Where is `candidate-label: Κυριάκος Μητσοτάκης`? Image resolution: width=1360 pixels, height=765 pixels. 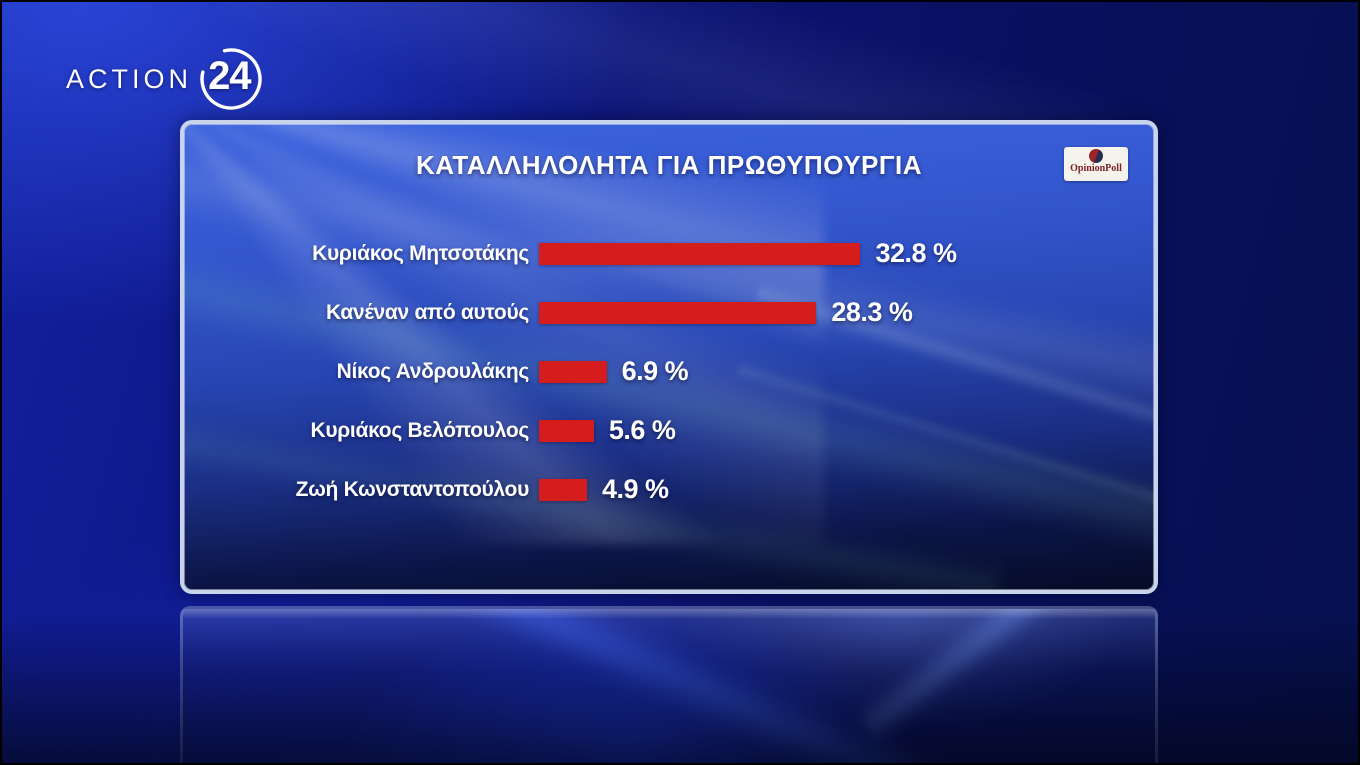
candidate-label: Κυριάκος Μητσοτάκης is located at coordinates (420, 253).